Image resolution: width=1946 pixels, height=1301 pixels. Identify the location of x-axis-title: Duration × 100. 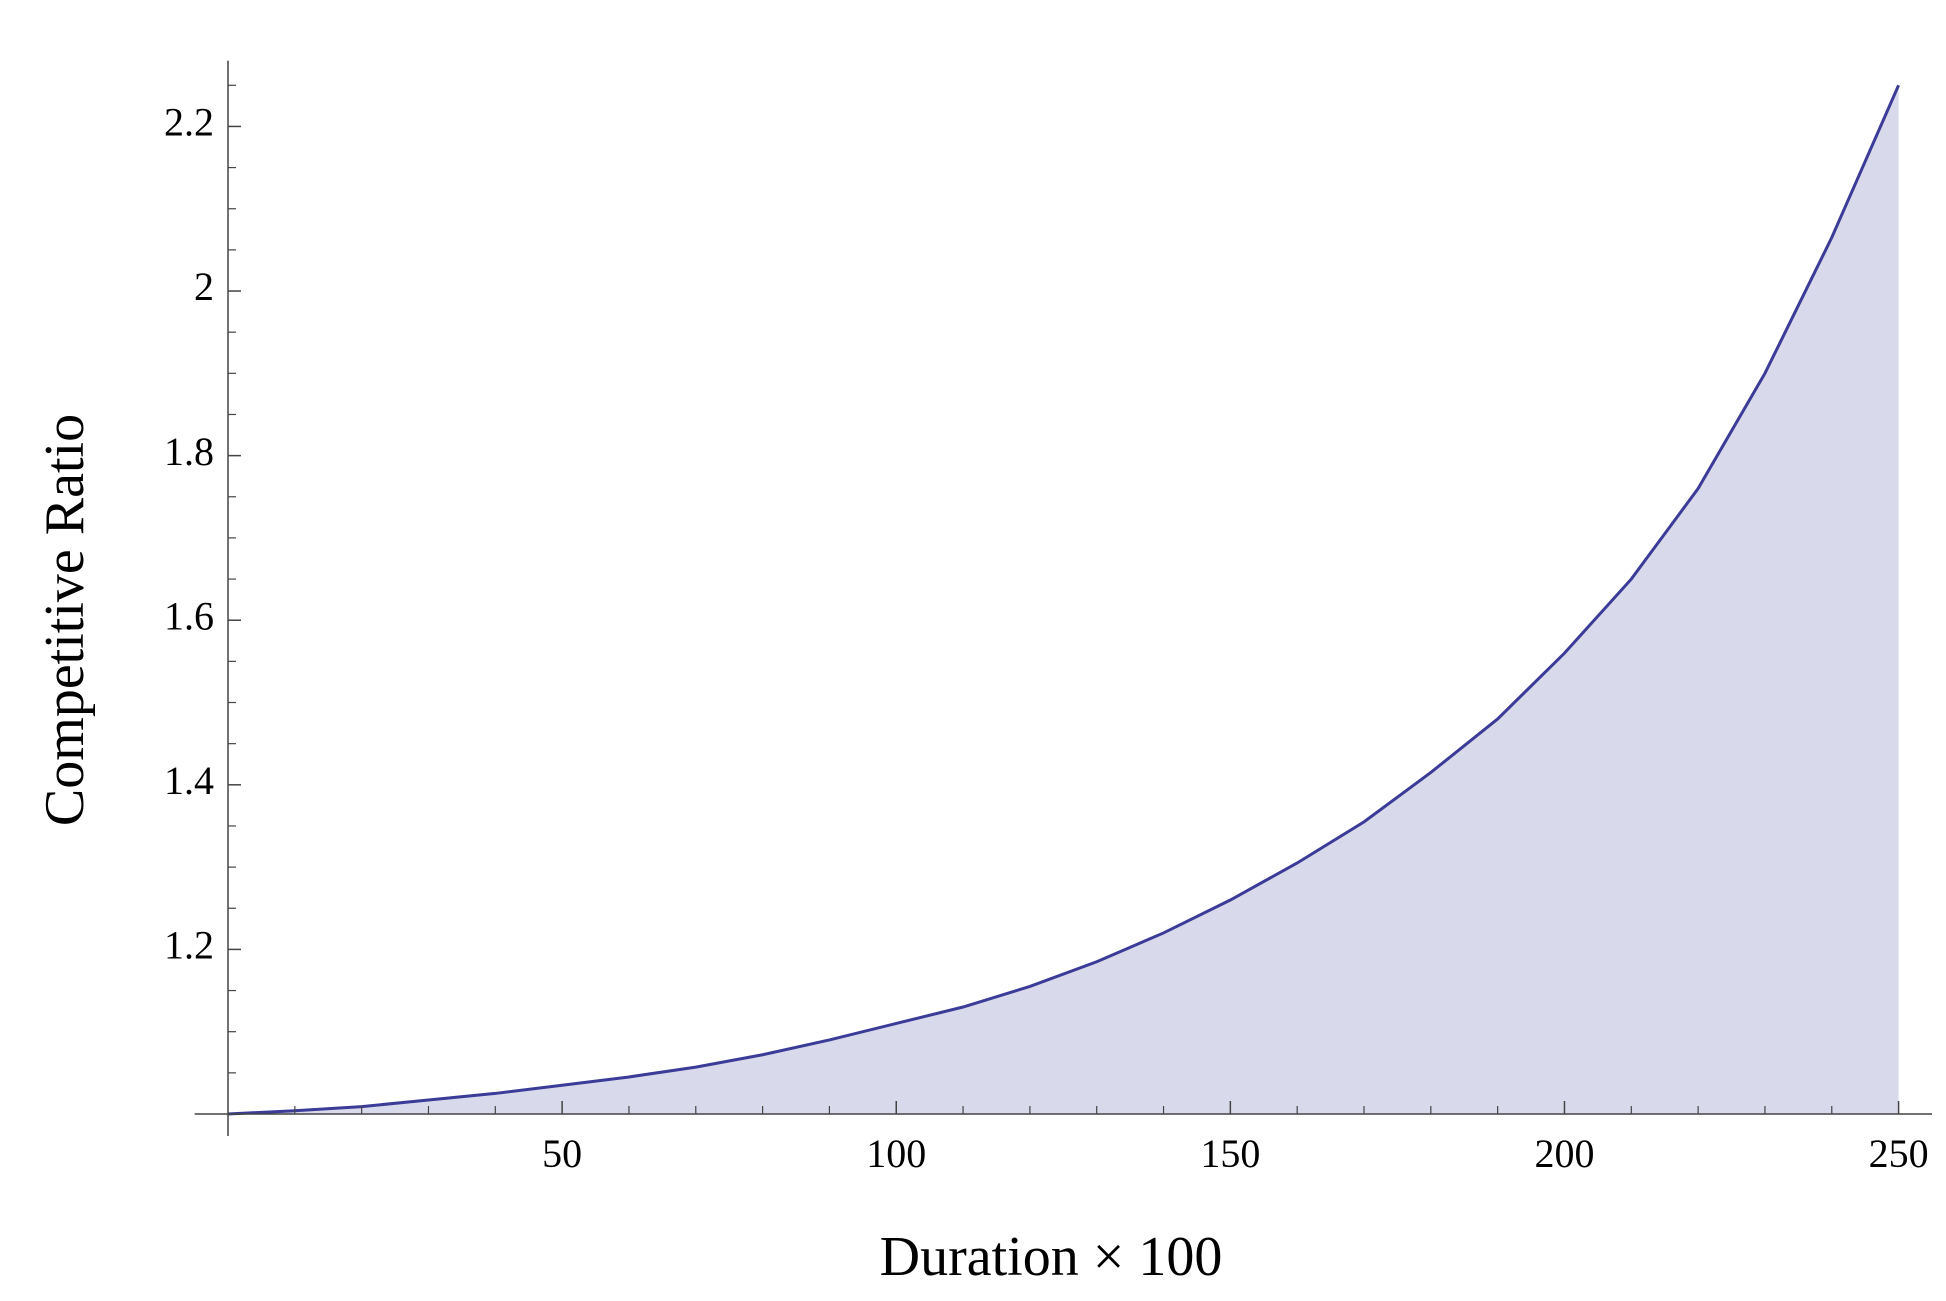
(1051, 1257).